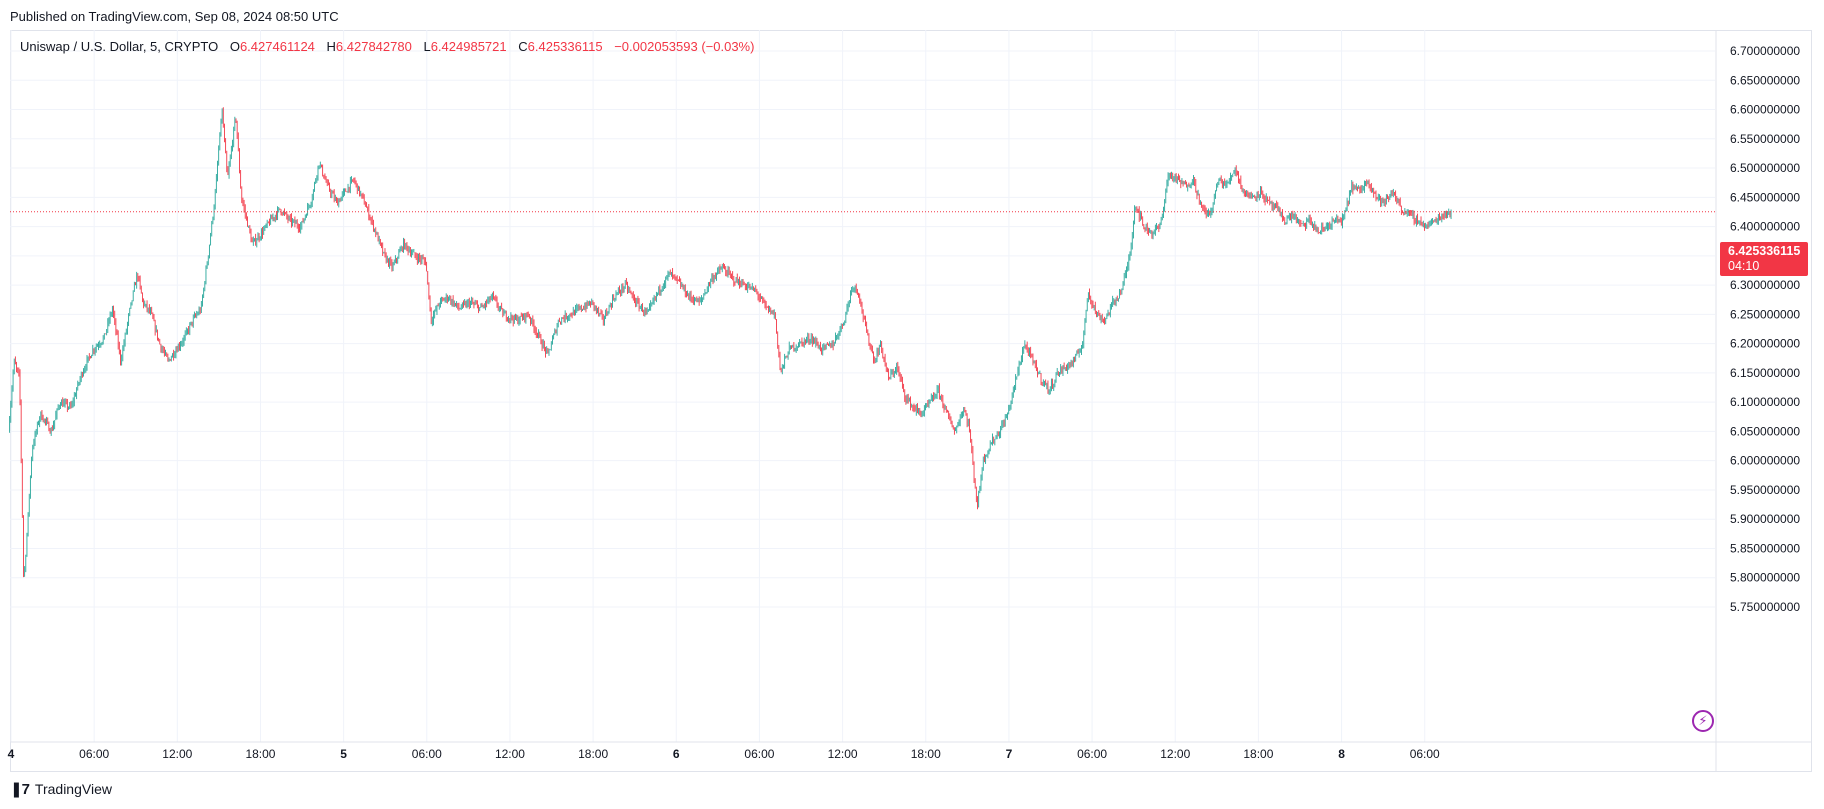 This screenshot has width=1824, height=809. I want to click on y-tick-label: 6.650000000, so click(1765, 80).